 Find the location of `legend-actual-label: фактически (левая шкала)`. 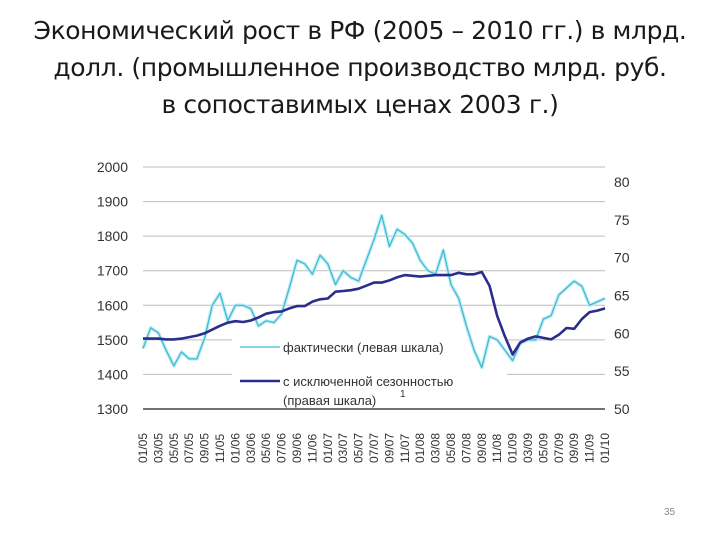

legend-actual-label: фактически (левая шкала) is located at coordinates (363, 347).